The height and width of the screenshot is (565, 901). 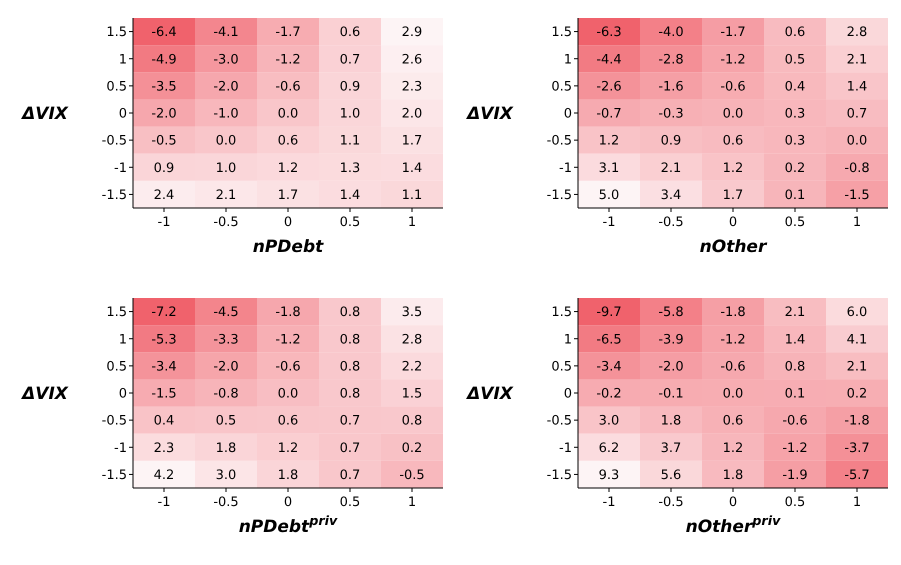 I want to click on data-label: -3.4, so click(x=609, y=366).